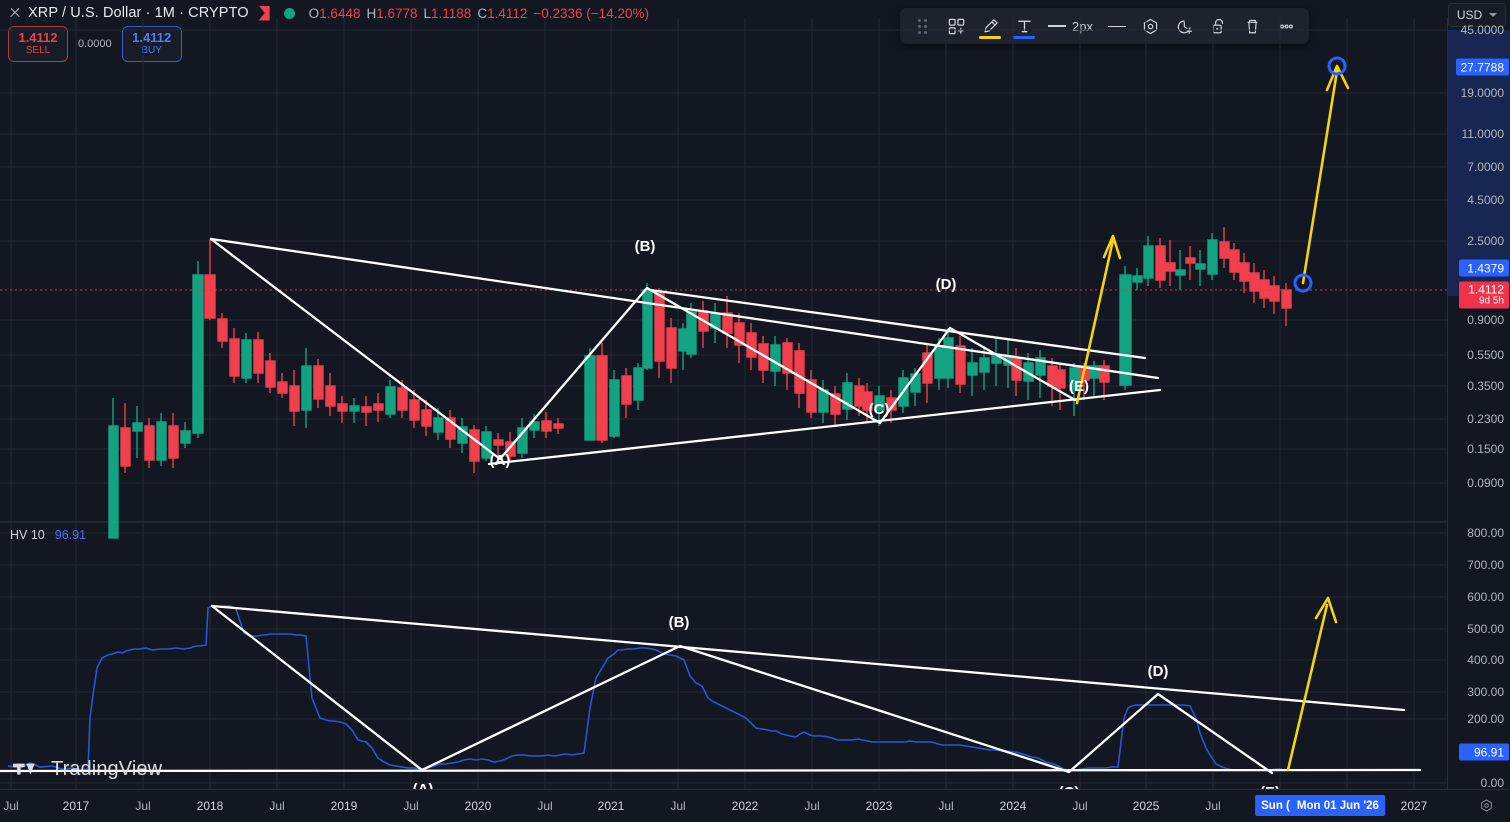  What do you see at coordinates (152, 38) in the screenshot?
I see `buy-price: 1.4112` at bounding box center [152, 38].